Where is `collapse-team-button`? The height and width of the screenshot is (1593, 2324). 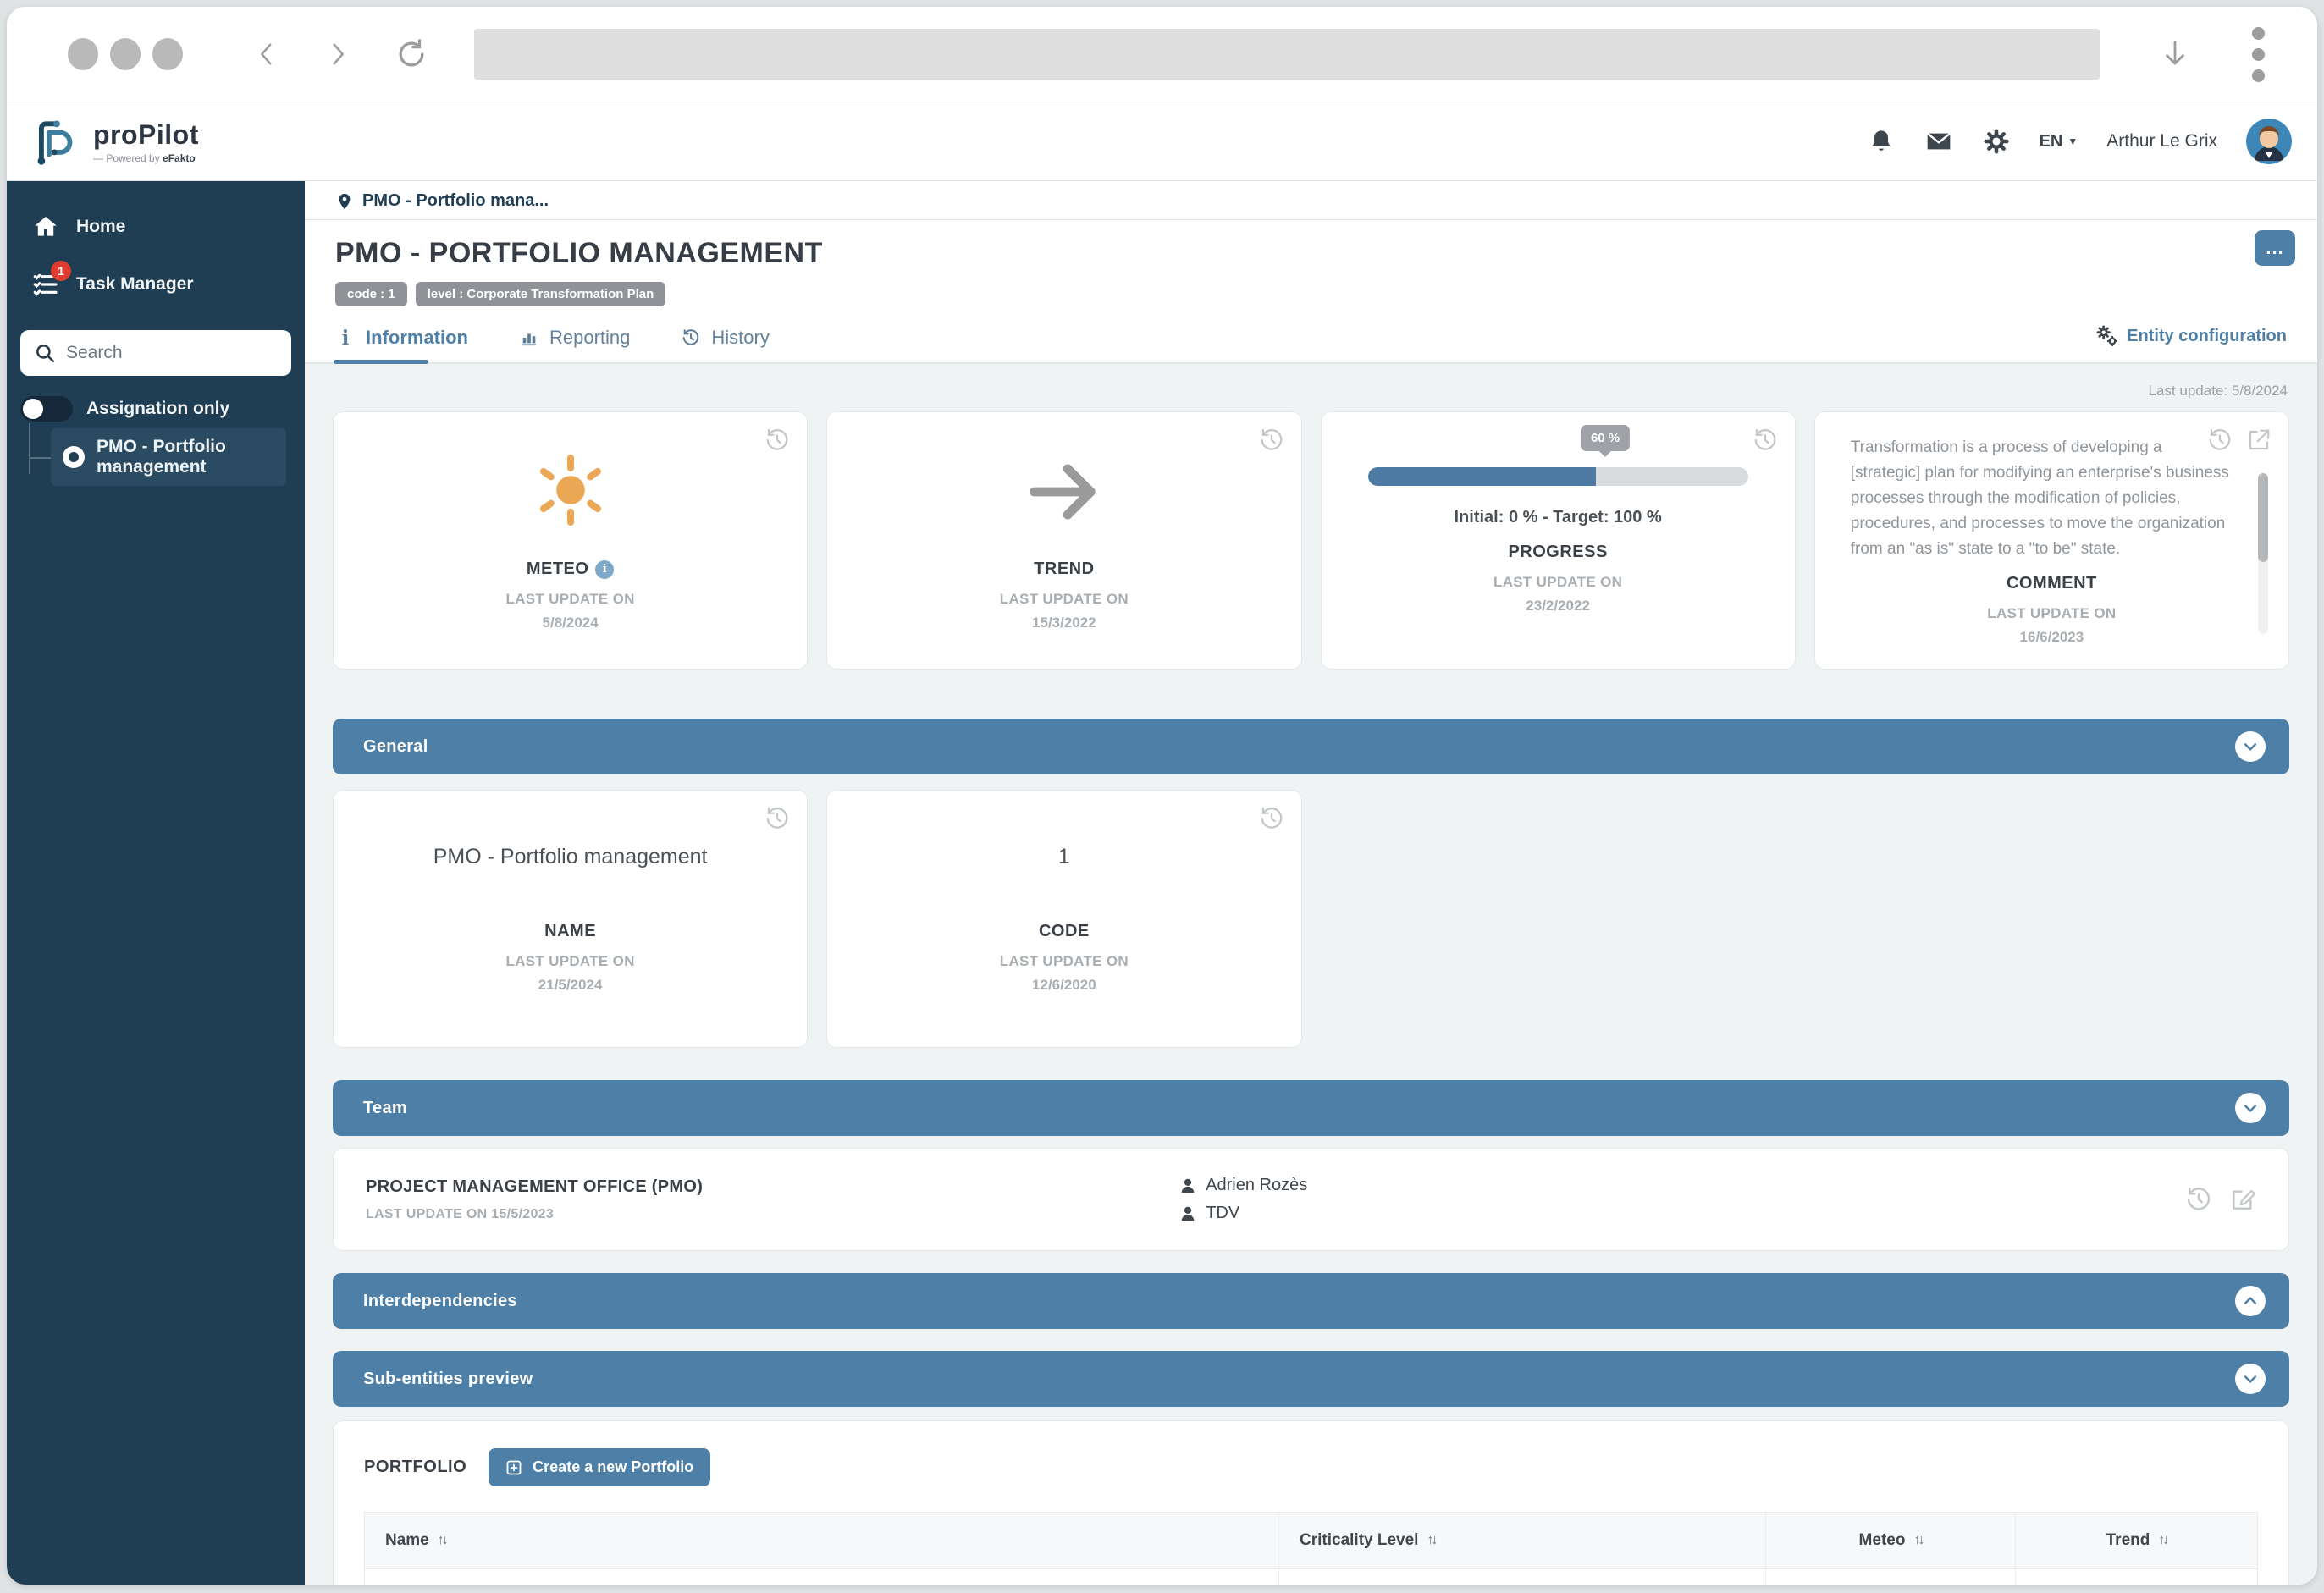 collapse-team-button is located at coordinates (2250, 1108).